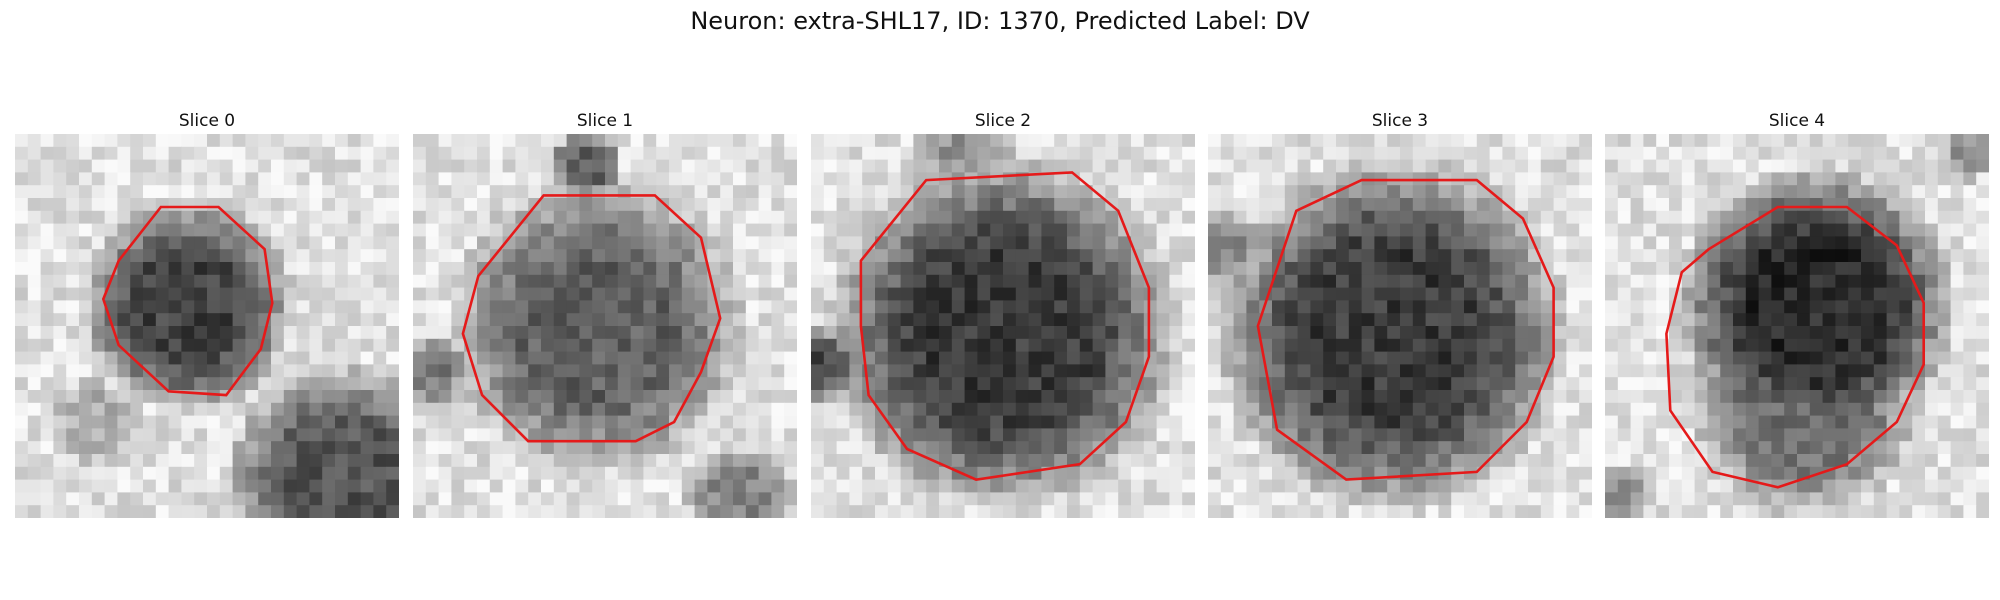  I want to click on slice-title: Slice 4, so click(1797, 121).